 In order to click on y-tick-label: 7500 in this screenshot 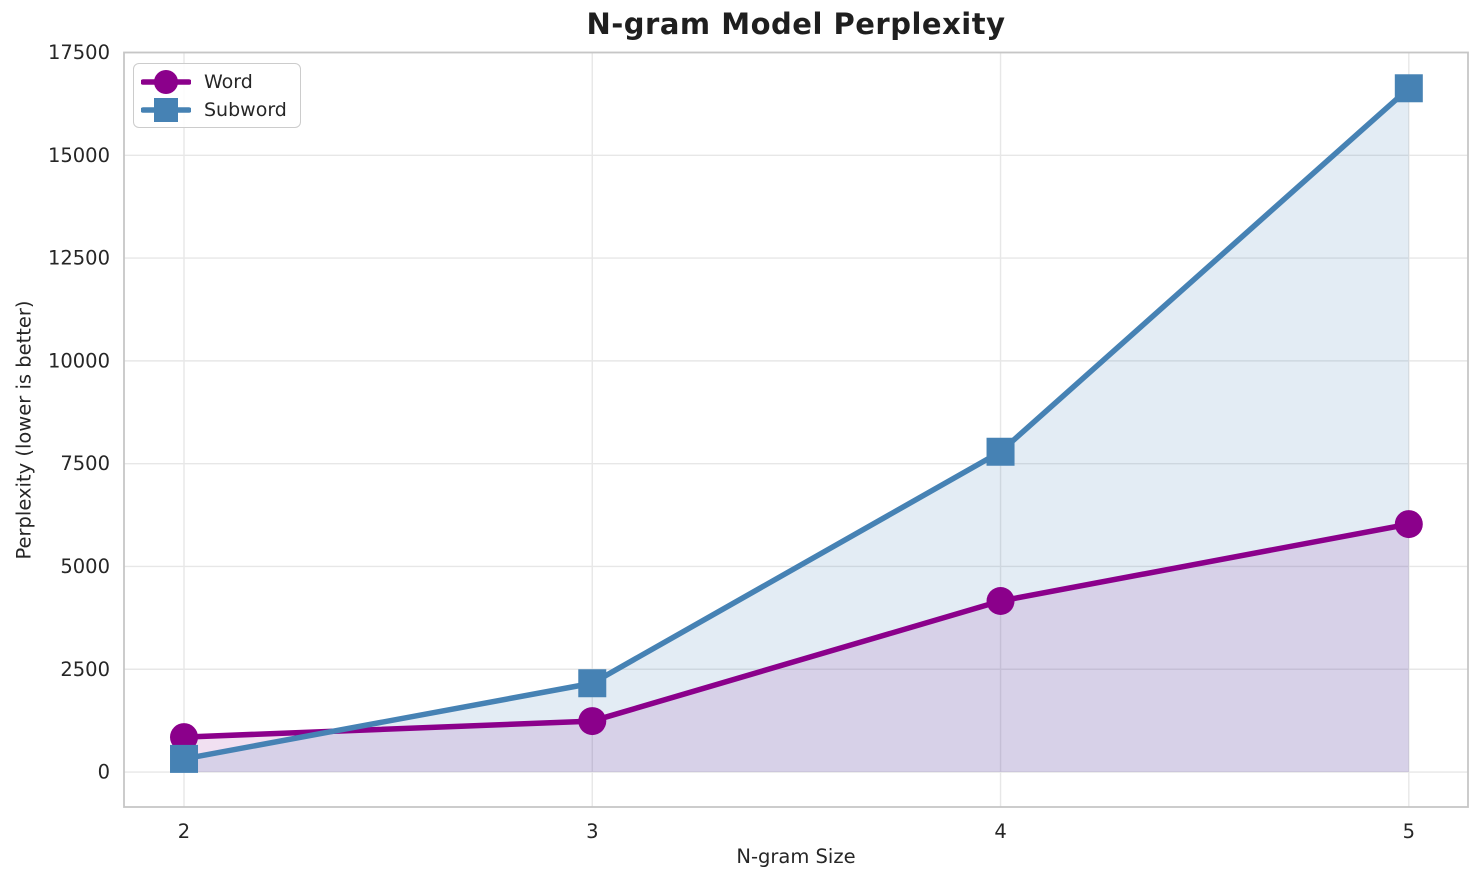, I will do `click(85, 463)`.